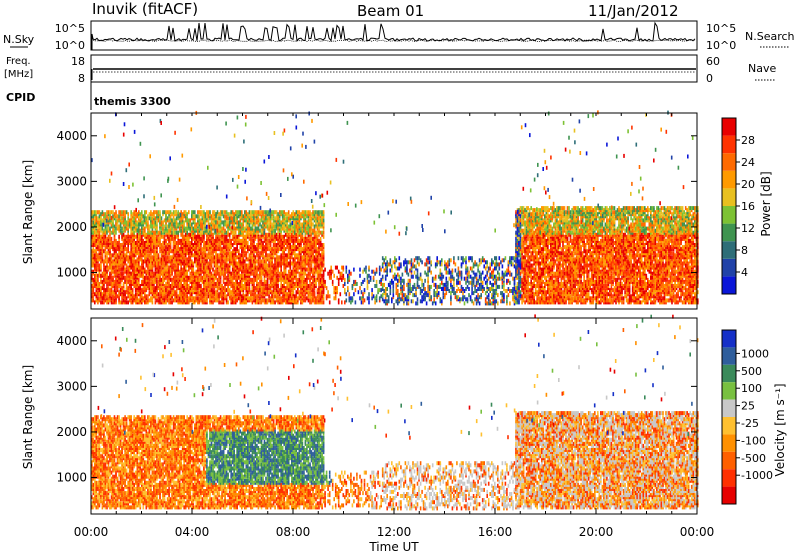 The height and width of the screenshot is (554, 800). What do you see at coordinates (78, 61) in the screenshot?
I see `freq-tick-top: 18` at bounding box center [78, 61].